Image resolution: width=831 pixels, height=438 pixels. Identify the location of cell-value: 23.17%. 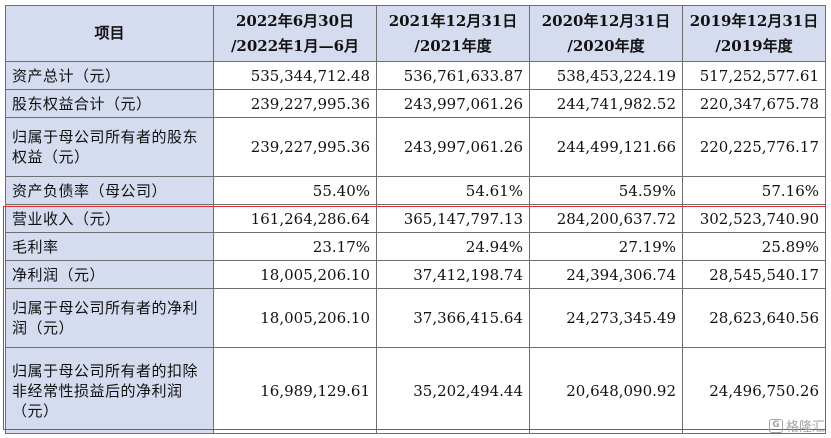
(295, 246).